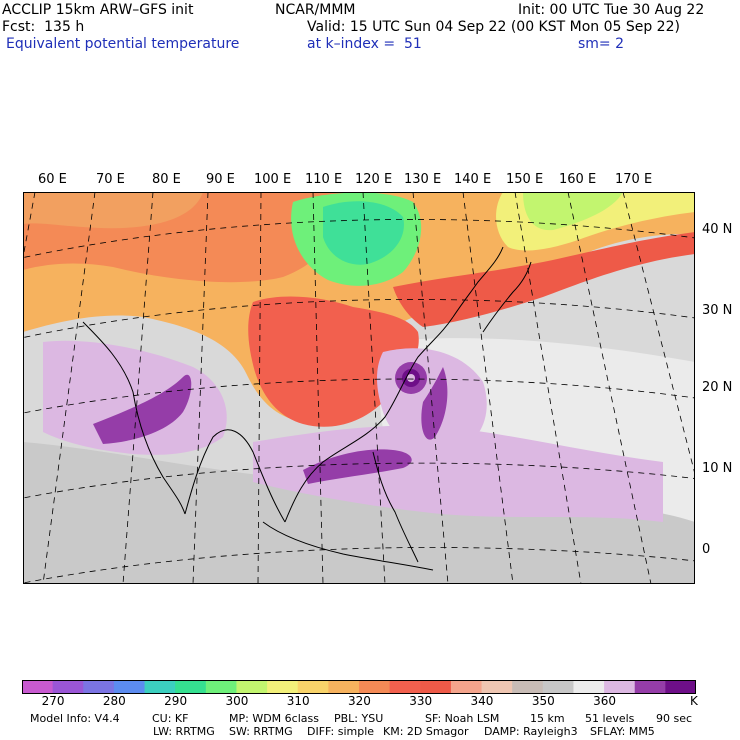 This screenshot has height=740, width=740. I want to click on lat-label-30n: 30 N, so click(717, 310).